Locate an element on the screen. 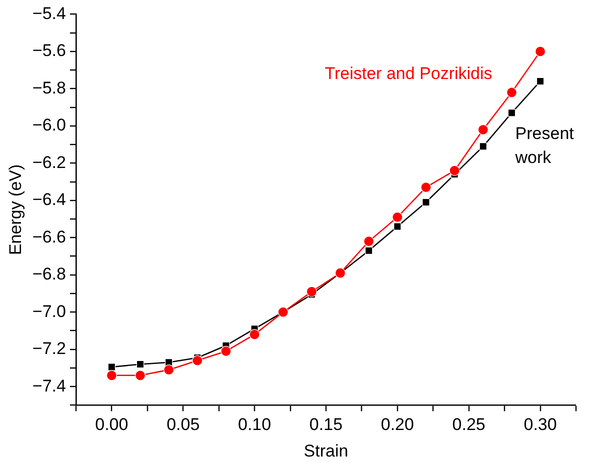 This screenshot has height=466, width=592. x-tick-label: 0.25 is located at coordinates (469, 424).